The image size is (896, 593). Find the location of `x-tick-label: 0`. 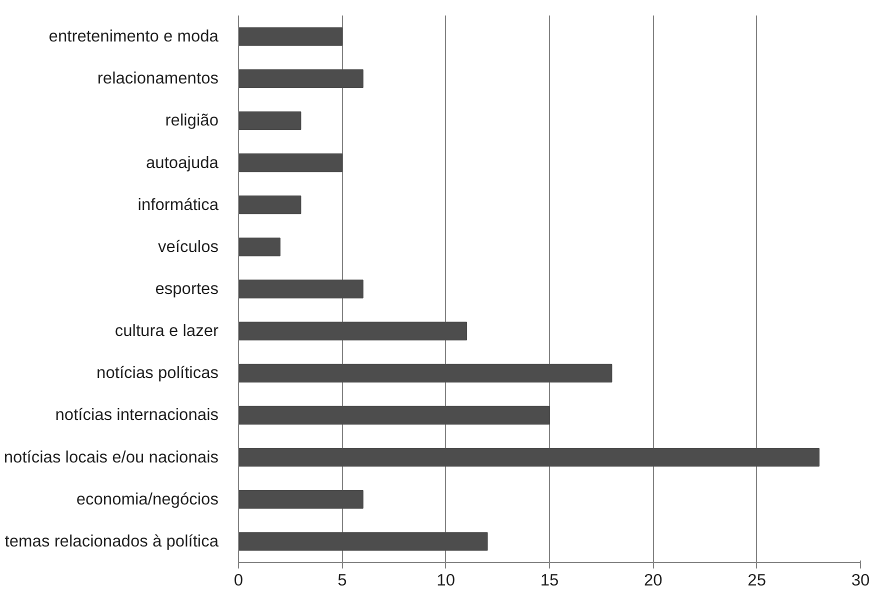

x-tick-label: 0 is located at coordinates (239, 581).